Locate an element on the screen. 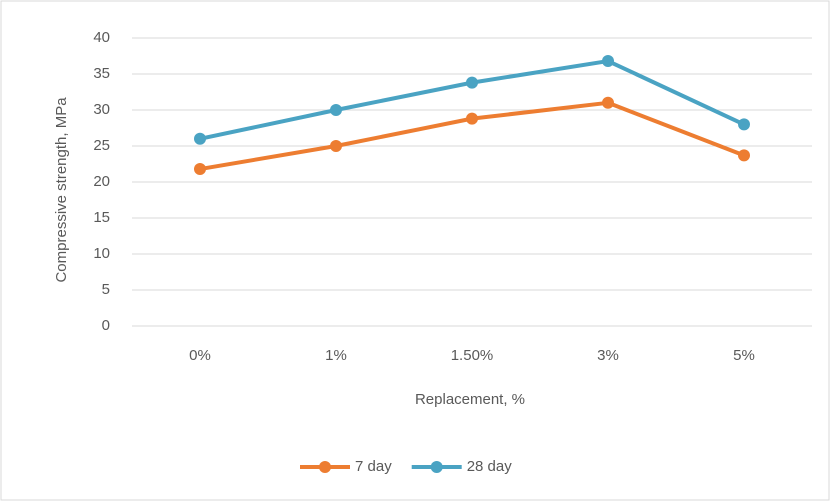 This screenshot has width=831, height=502. x-tick-label: 5% is located at coordinates (744, 355).